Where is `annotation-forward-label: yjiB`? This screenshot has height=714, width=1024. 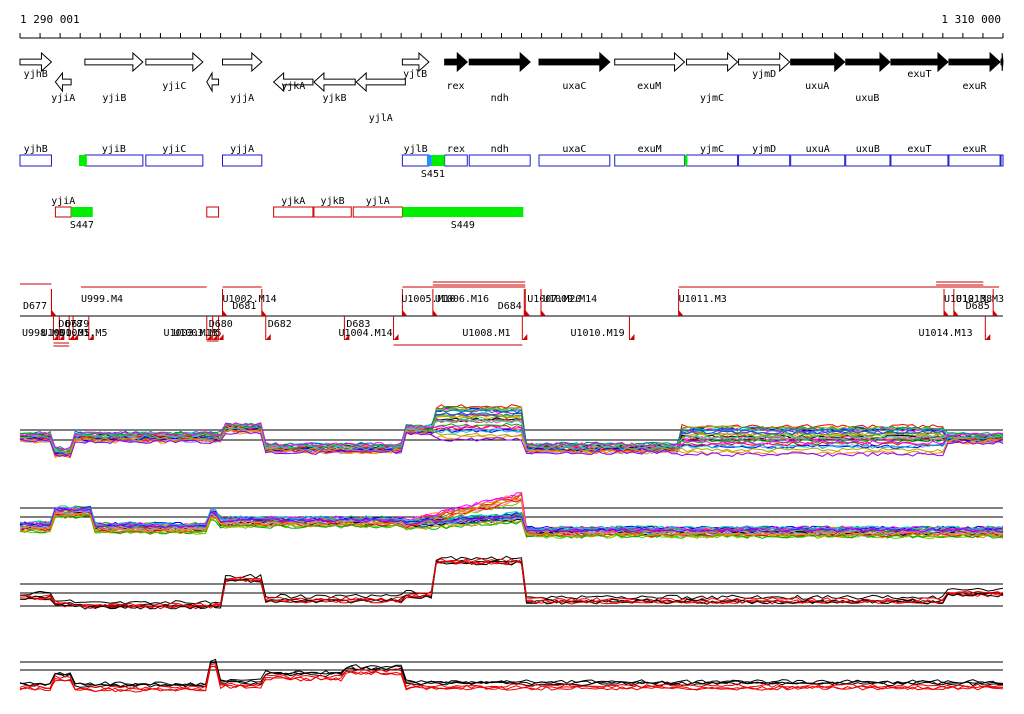
annotation-forward-label: yjiB is located at coordinates (114, 149).